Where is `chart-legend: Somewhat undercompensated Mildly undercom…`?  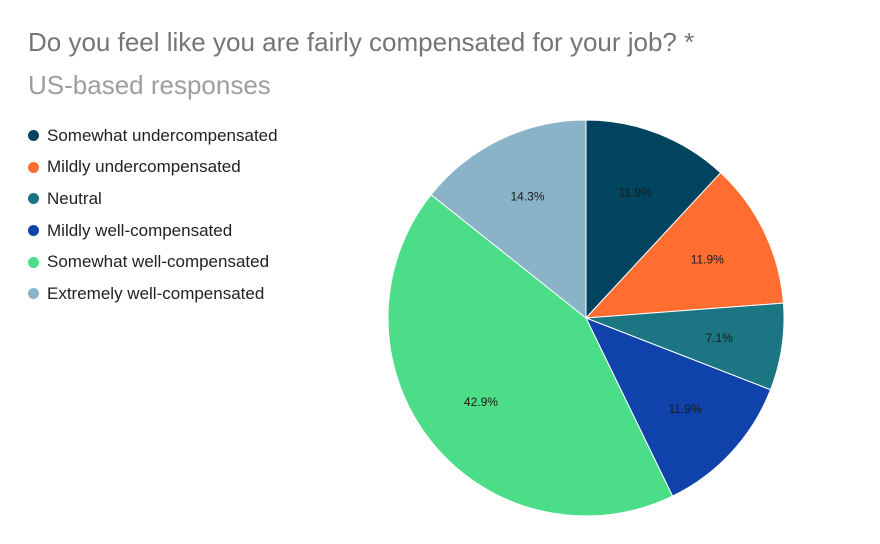 chart-legend: Somewhat undercompensated Mildly undercom… is located at coordinates (153, 215).